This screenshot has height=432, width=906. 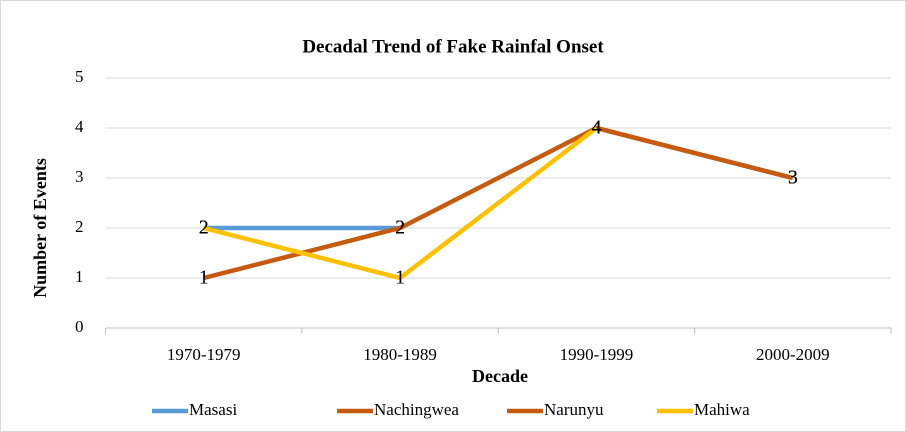 I want to click on legend-label: Masasi, so click(x=213, y=409).